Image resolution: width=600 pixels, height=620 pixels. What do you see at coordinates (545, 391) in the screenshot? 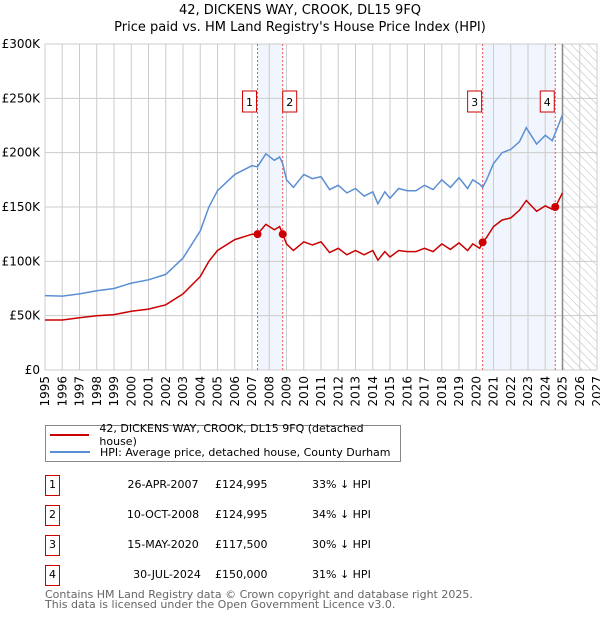
I see `x-tick-label: 2024` at bounding box center [545, 391].